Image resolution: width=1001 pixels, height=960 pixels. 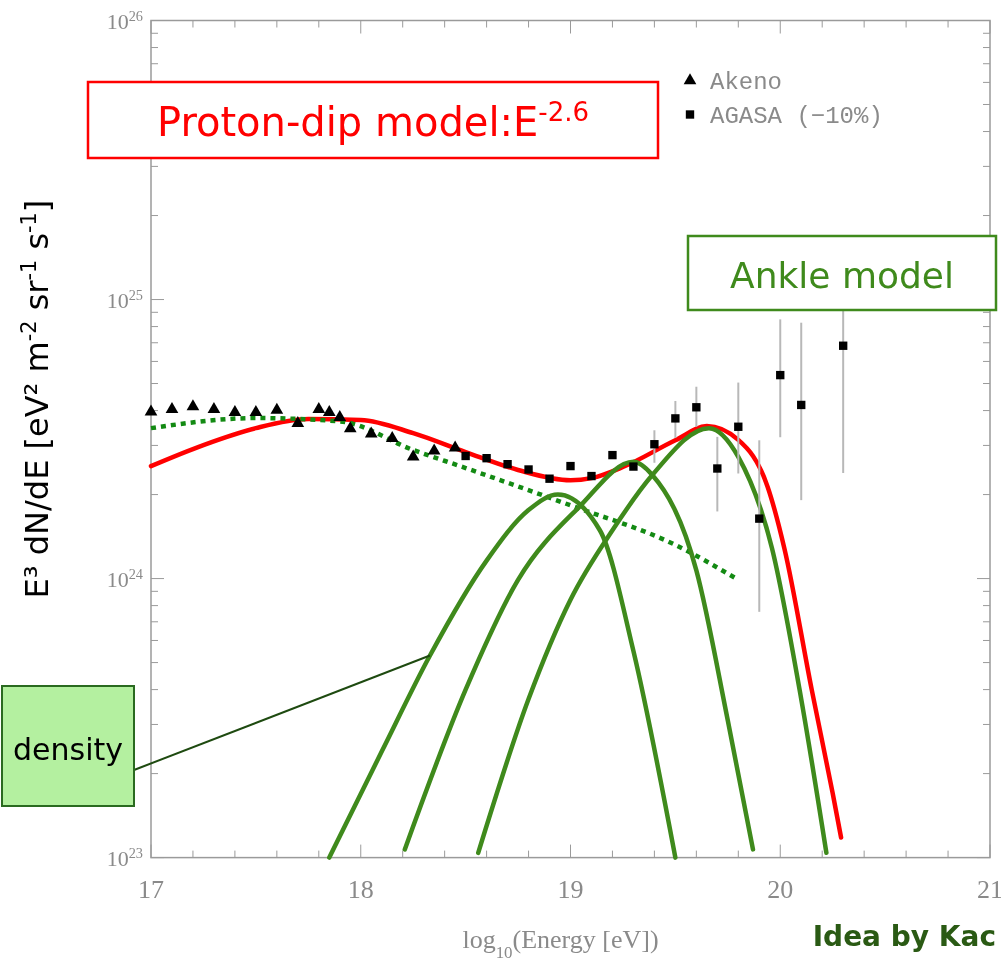 I want to click on legend-label: Akeno, so click(x=746, y=82).